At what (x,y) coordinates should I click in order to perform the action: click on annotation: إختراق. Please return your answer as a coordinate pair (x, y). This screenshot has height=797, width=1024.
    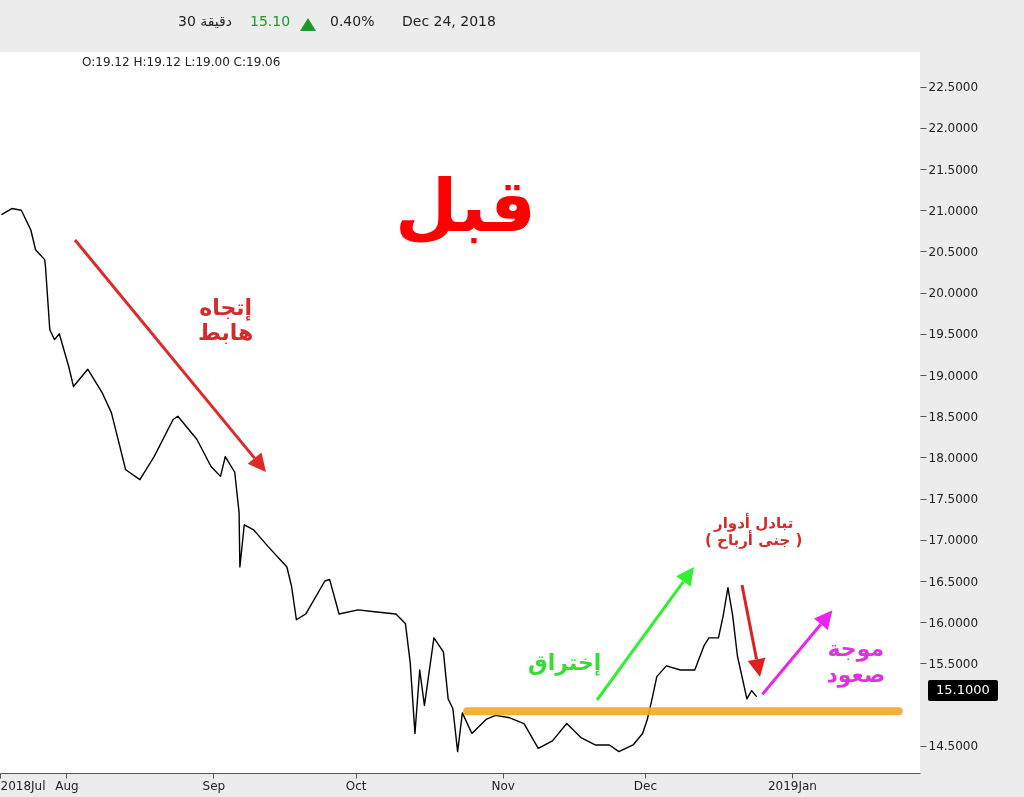
    Looking at the image, I should click on (565, 663).